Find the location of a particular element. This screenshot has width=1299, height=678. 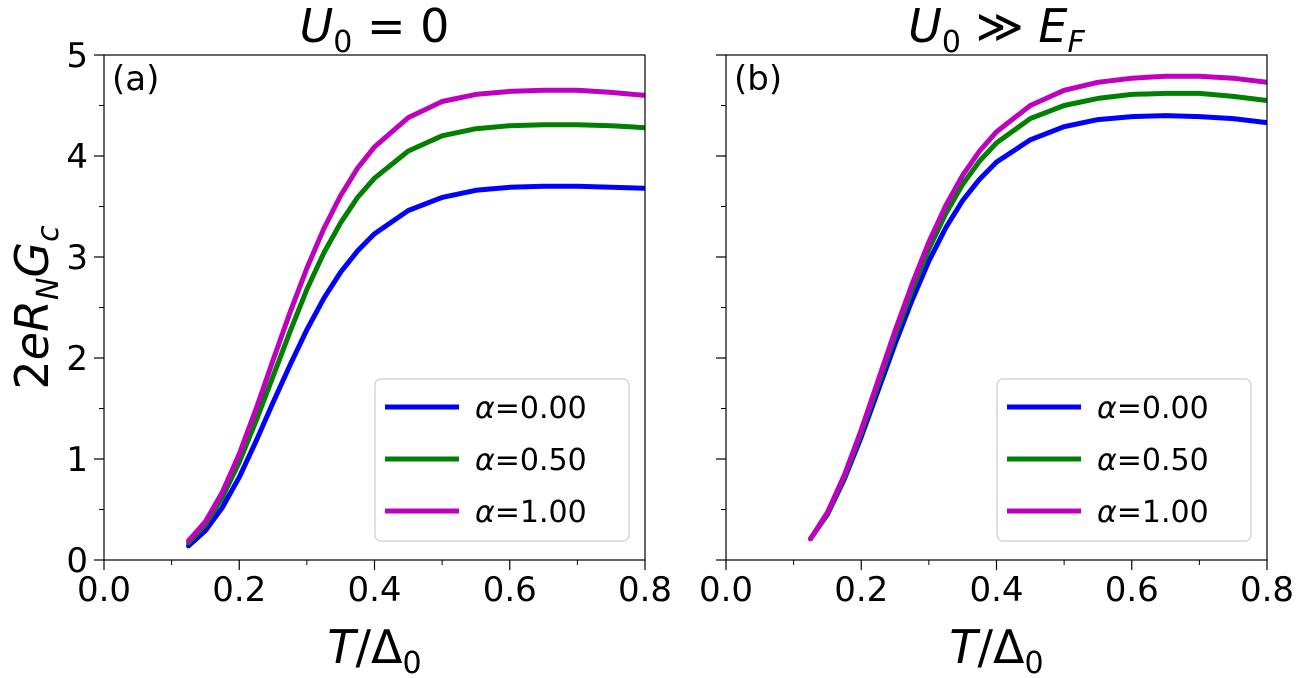

y-tick-label: 3 is located at coordinates (77, 258).